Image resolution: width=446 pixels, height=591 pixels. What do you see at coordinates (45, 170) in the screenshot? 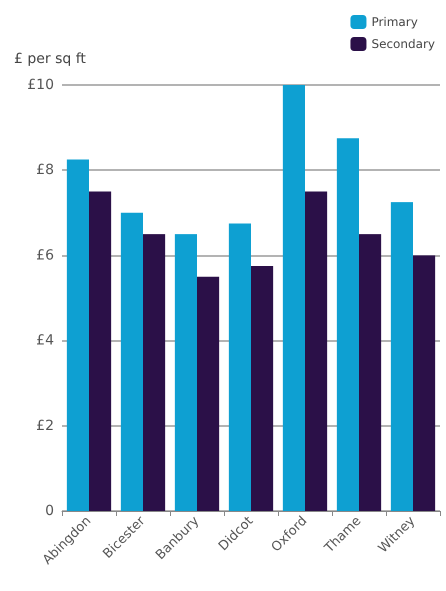
I see `y-tick-label: £8` at bounding box center [45, 170].